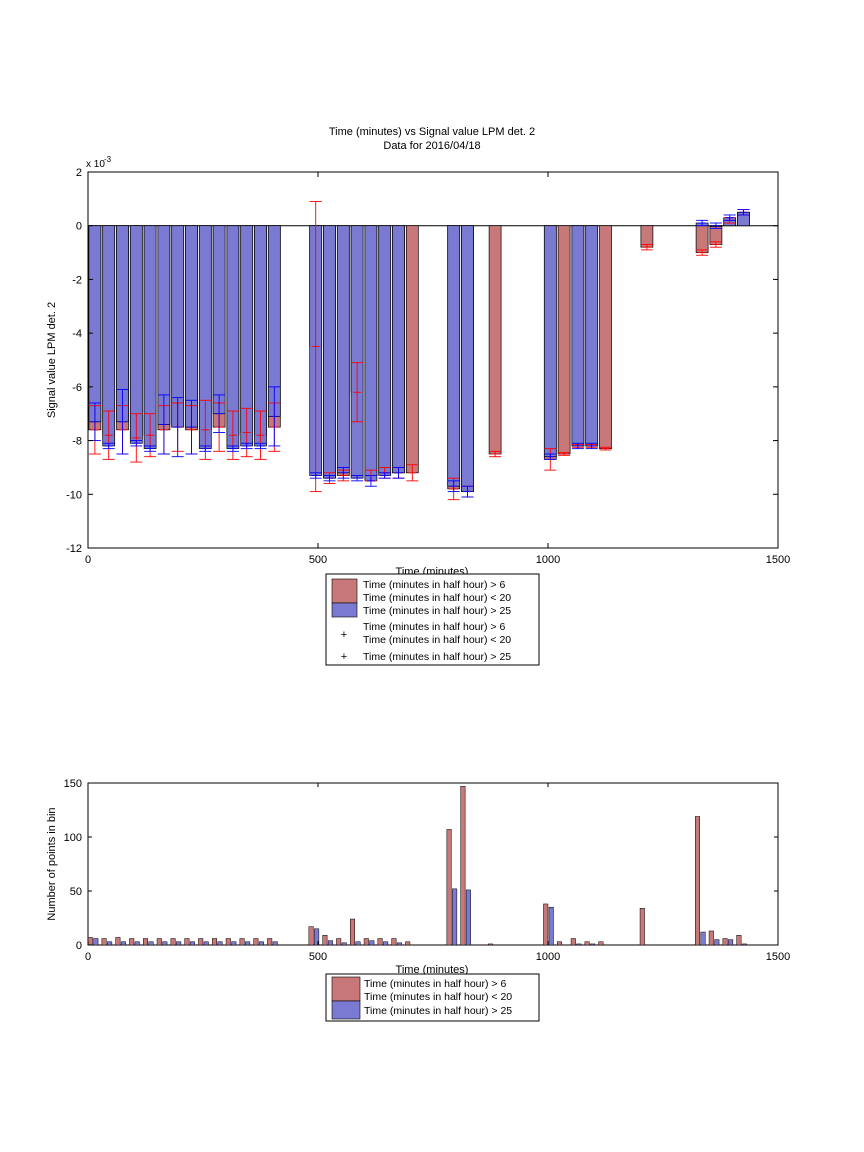  What do you see at coordinates (76, 892) in the screenshot?
I see `y-tick-label: 50` at bounding box center [76, 892].